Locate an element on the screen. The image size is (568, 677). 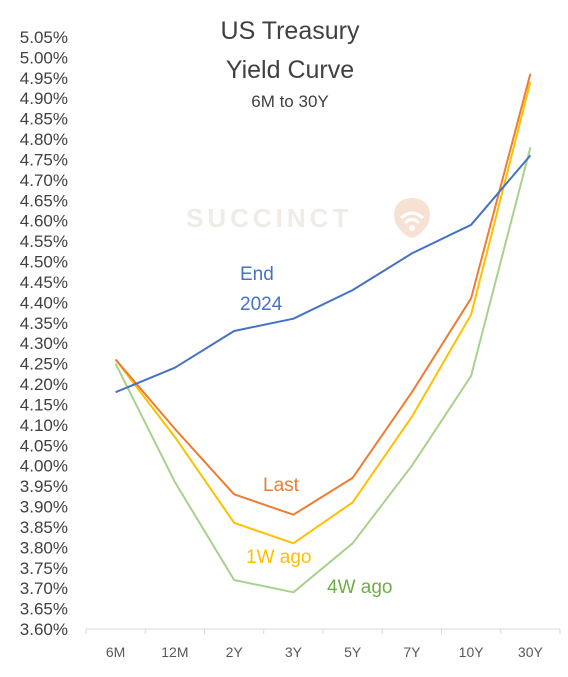
y-tick-label: 4.25% is located at coordinates (44, 364).